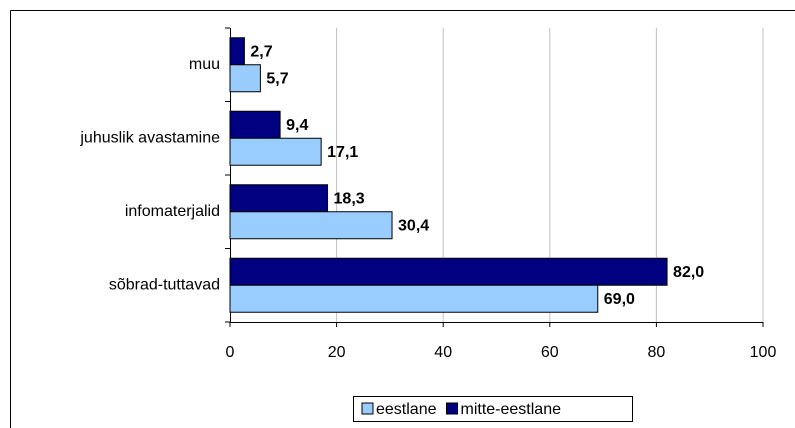 The height and width of the screenshot is (428, 795). I want to click on value-label: 18,3, so click(349, 198).